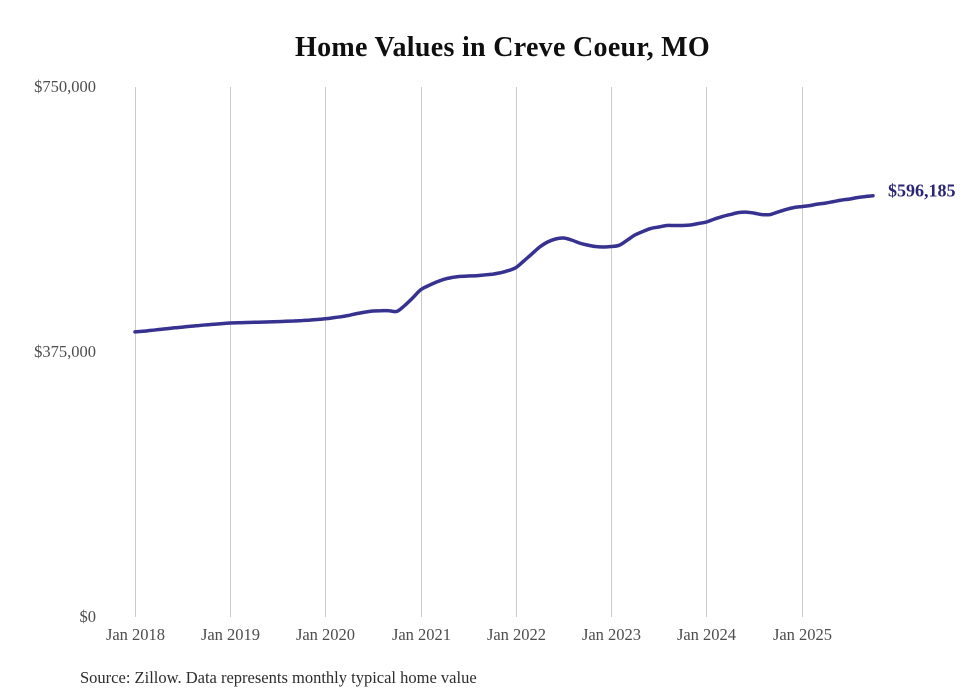 The height and width of the screenshot is (699, 980). Describe the element at coordinates (325, 634) in the screenshot. I see `x-tick-label: Jan 2020` at that location.